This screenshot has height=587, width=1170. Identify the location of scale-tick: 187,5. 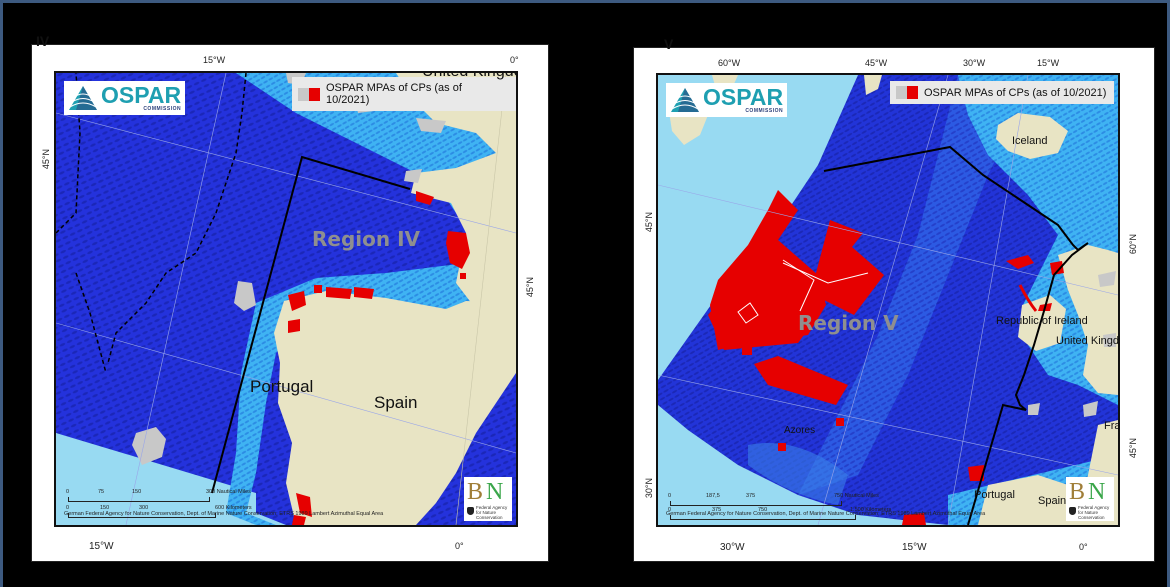
(713, 496).